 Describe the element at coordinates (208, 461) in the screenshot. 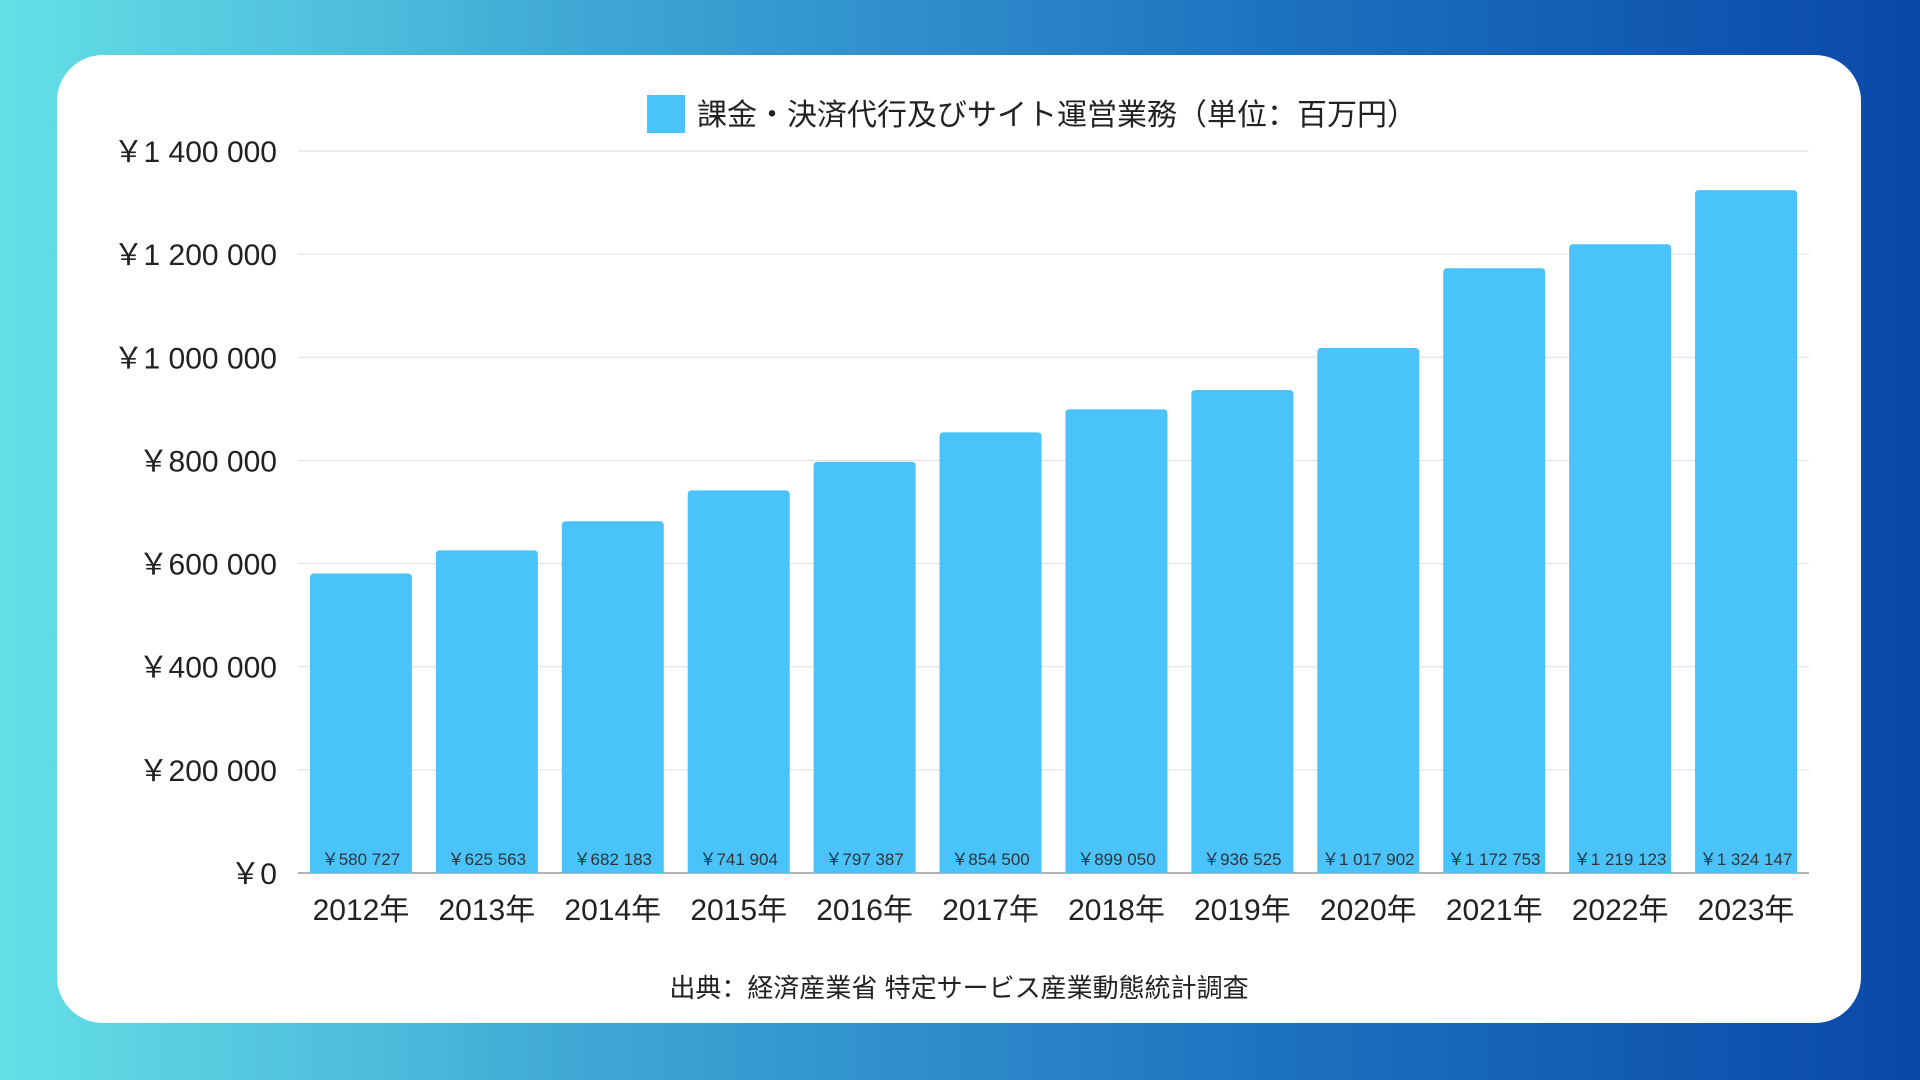

I see `y-tick-label: ￥800 000` at that location.